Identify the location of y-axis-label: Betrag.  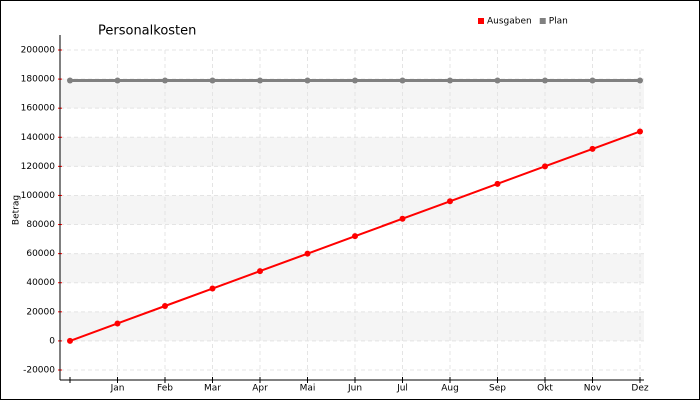
(17, 210).